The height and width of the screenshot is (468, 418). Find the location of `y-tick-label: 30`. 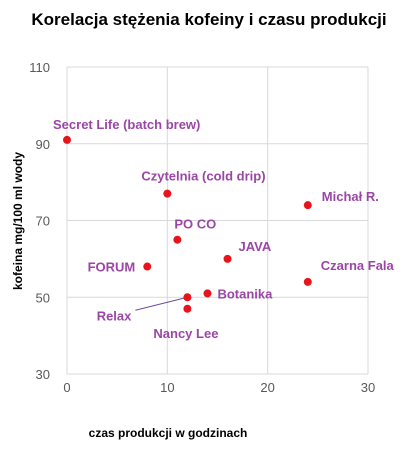

y-tick-label: 30 is located at coordinates (43, 374).